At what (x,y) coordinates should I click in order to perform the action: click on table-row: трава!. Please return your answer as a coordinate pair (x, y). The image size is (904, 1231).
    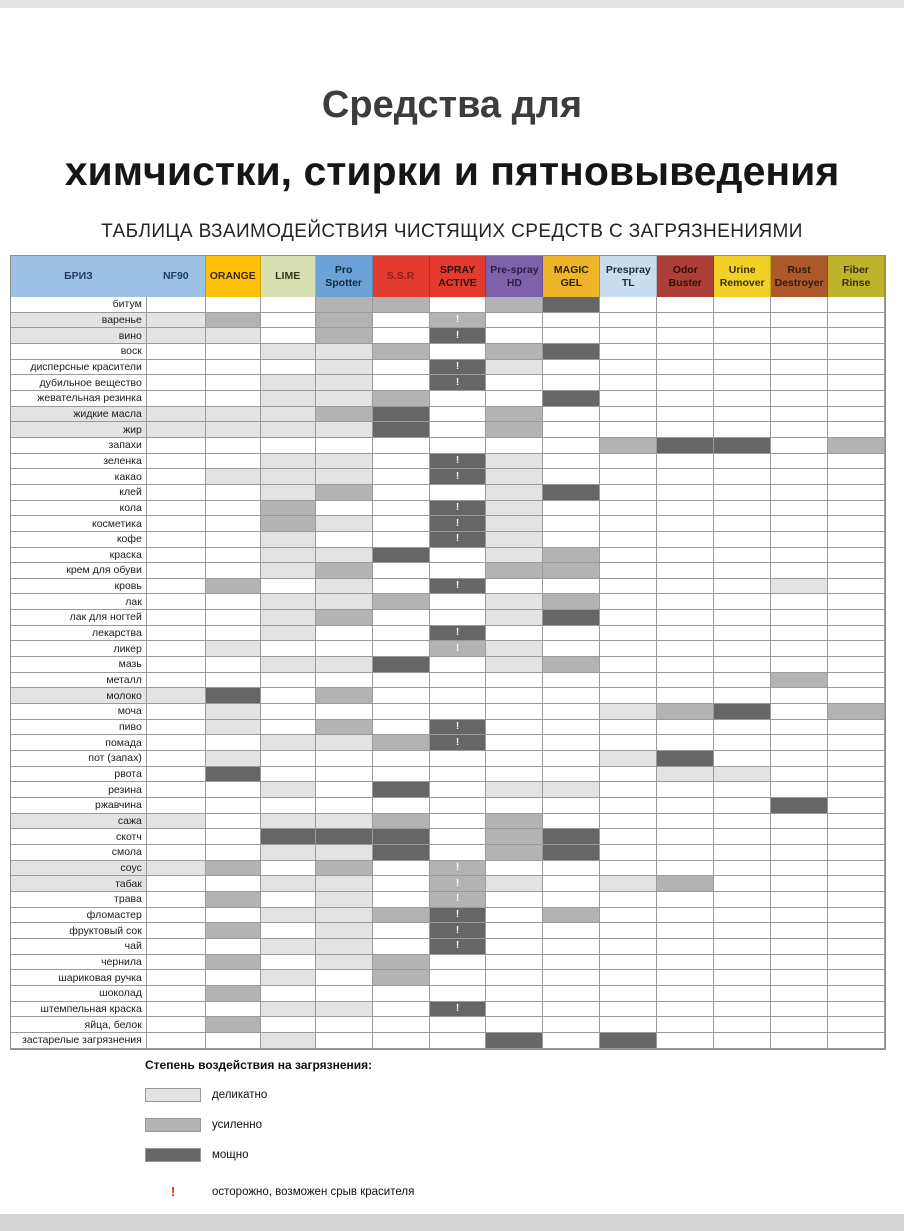
    Looking at the image, I should click on (448, 899).